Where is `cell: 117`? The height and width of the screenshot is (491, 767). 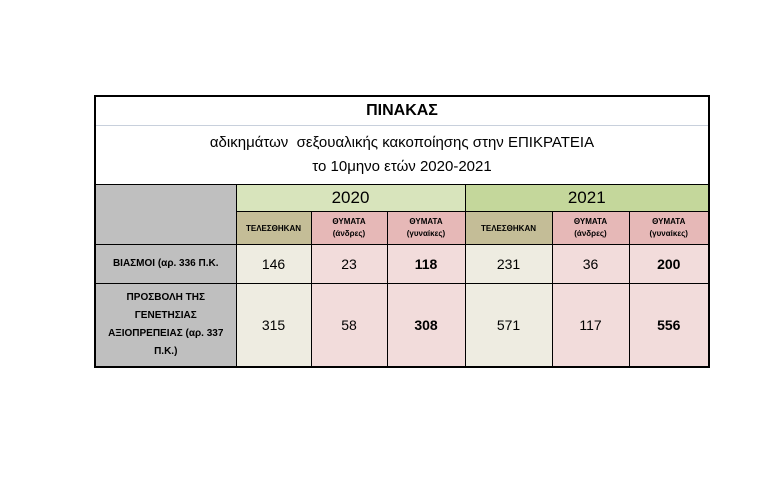
cell: 117 is located at coordinates (590, 325).